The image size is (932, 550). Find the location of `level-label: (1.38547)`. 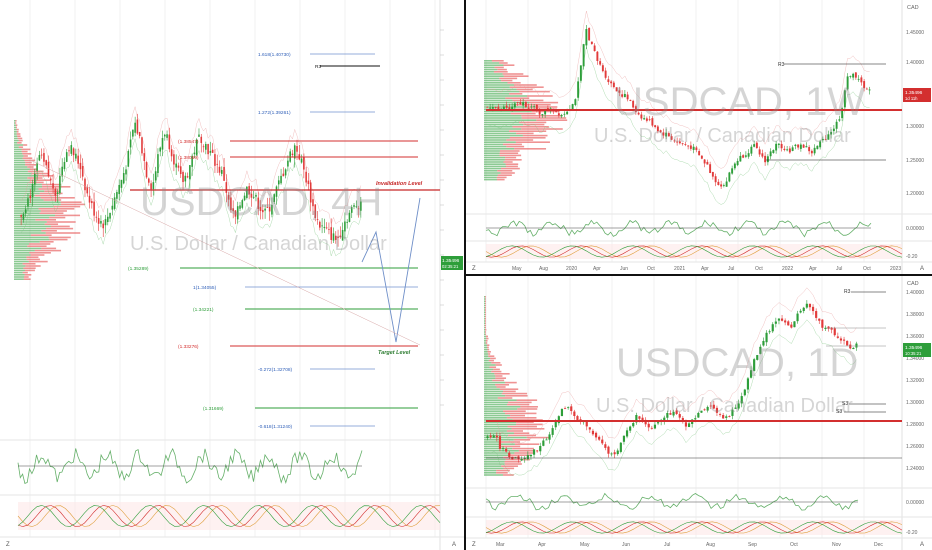

level-label: (1.38547) is located at coordinates (188, 142).